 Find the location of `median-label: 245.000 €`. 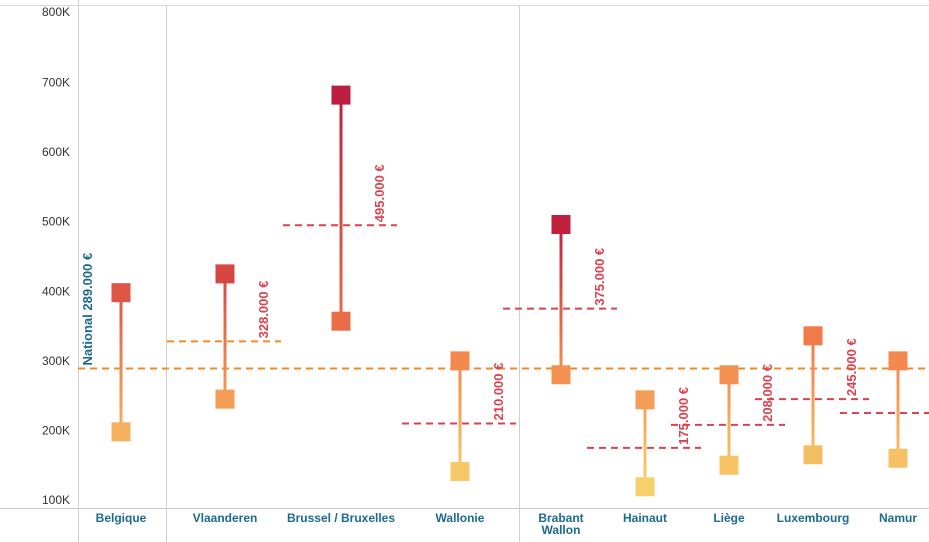

median-label: 245.000 € is located at coordinates (851, 367).